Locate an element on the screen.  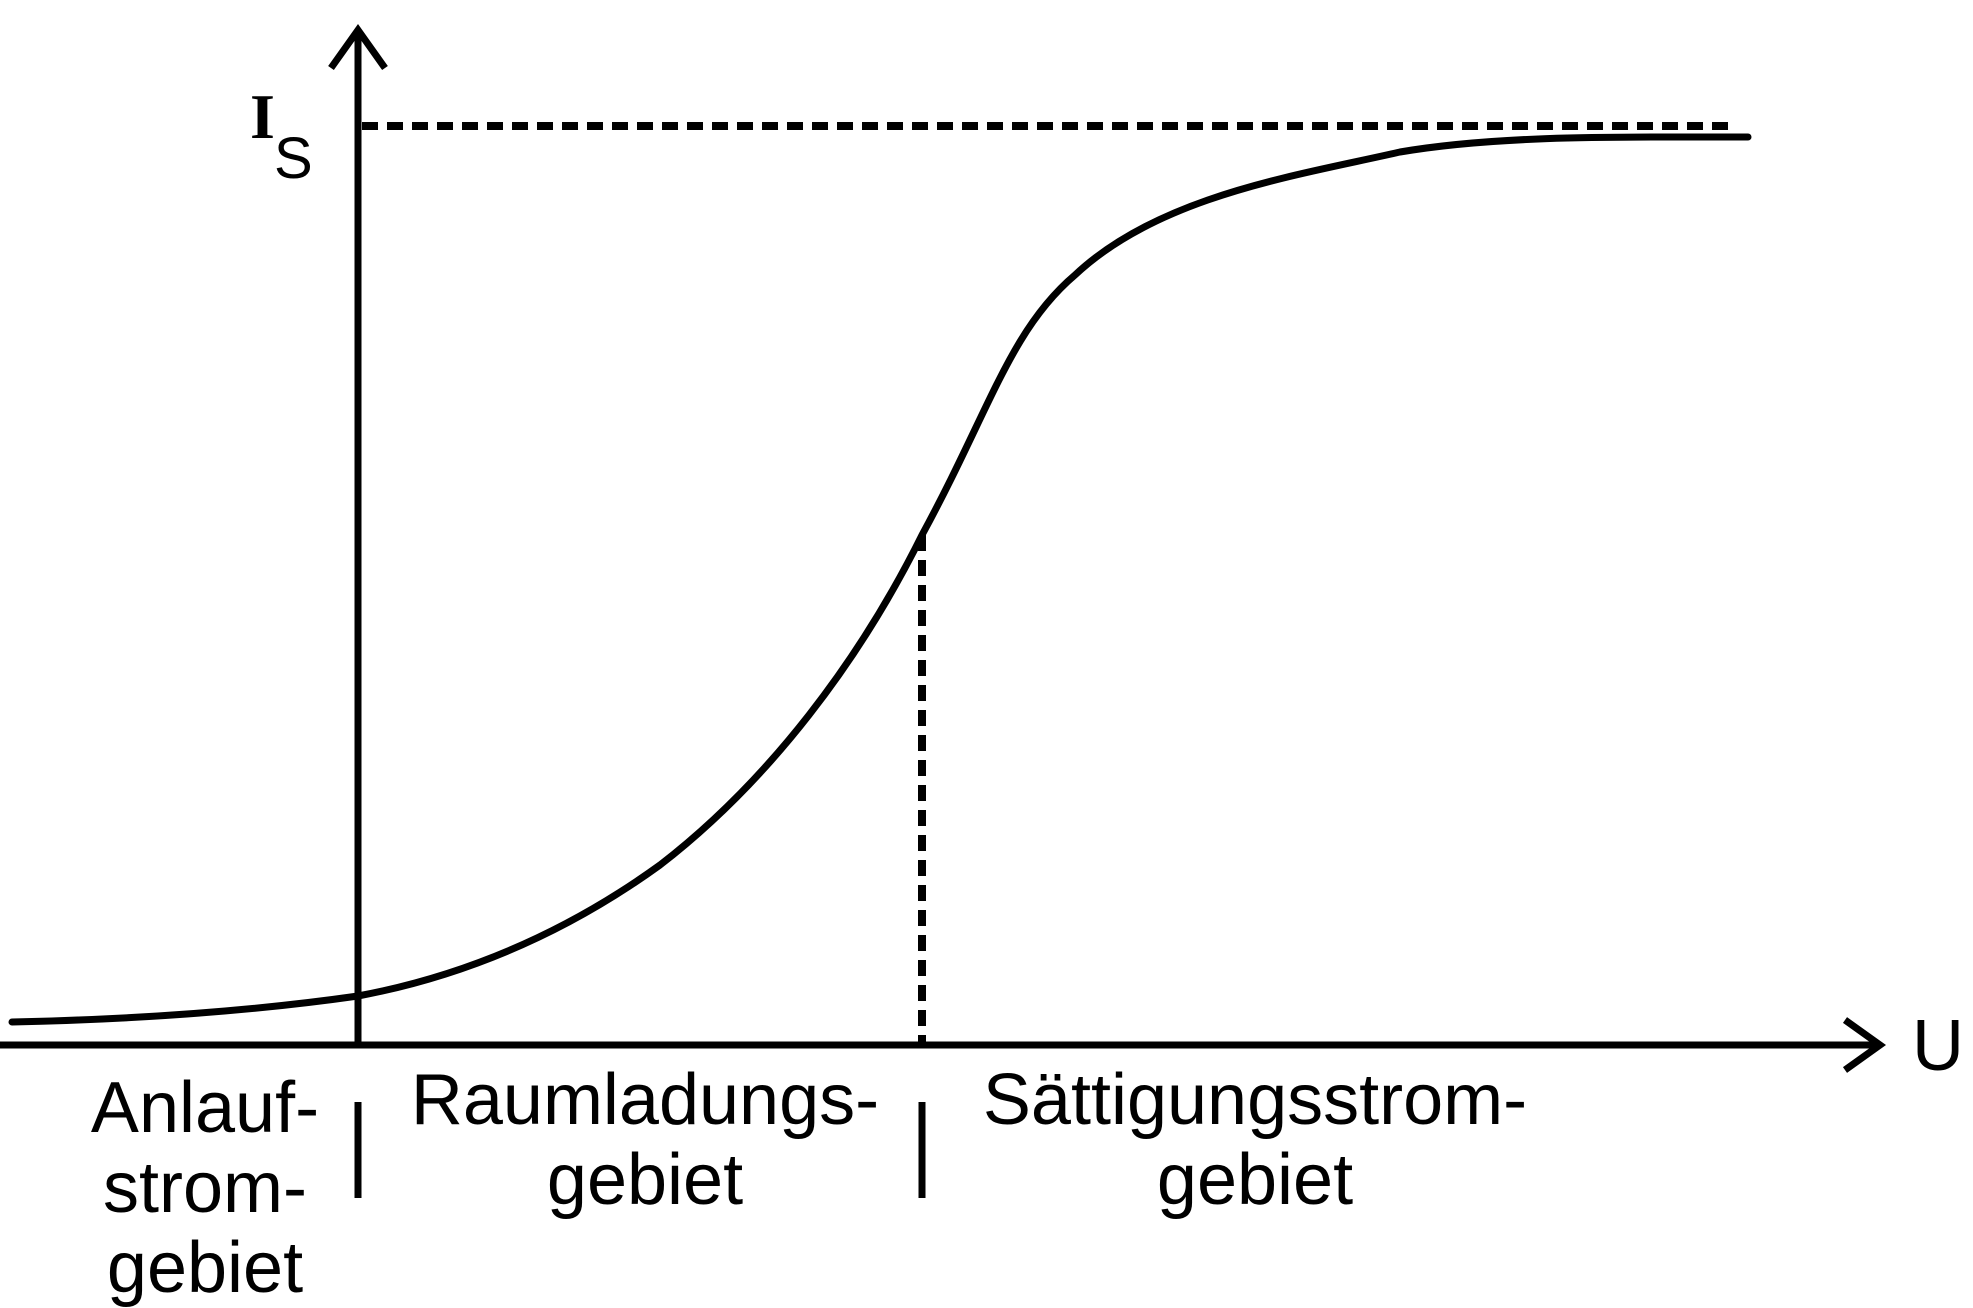
y-axis-label: I is located at coordinates (262, 117).